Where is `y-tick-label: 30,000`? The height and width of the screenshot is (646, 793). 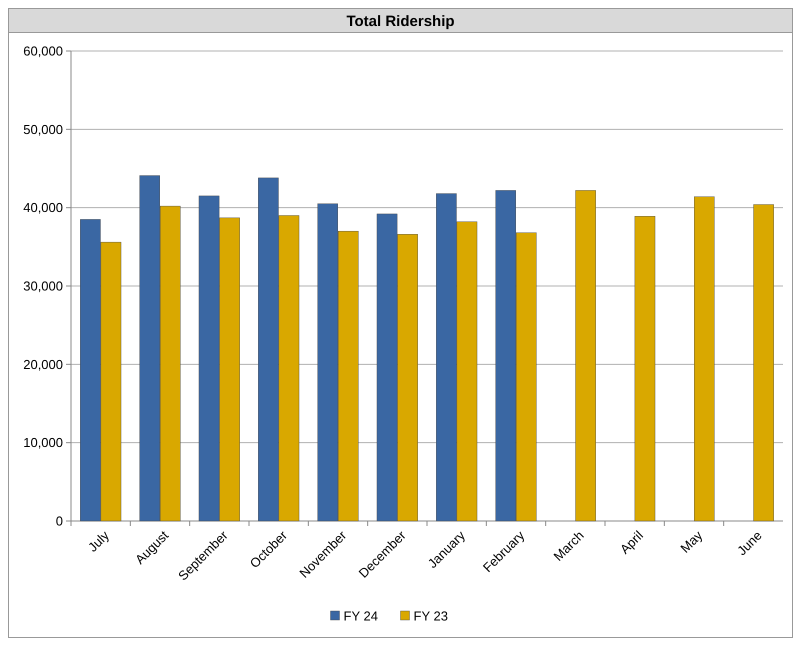 y-tick-label: 30,000 is located at coordinates (43, 286).